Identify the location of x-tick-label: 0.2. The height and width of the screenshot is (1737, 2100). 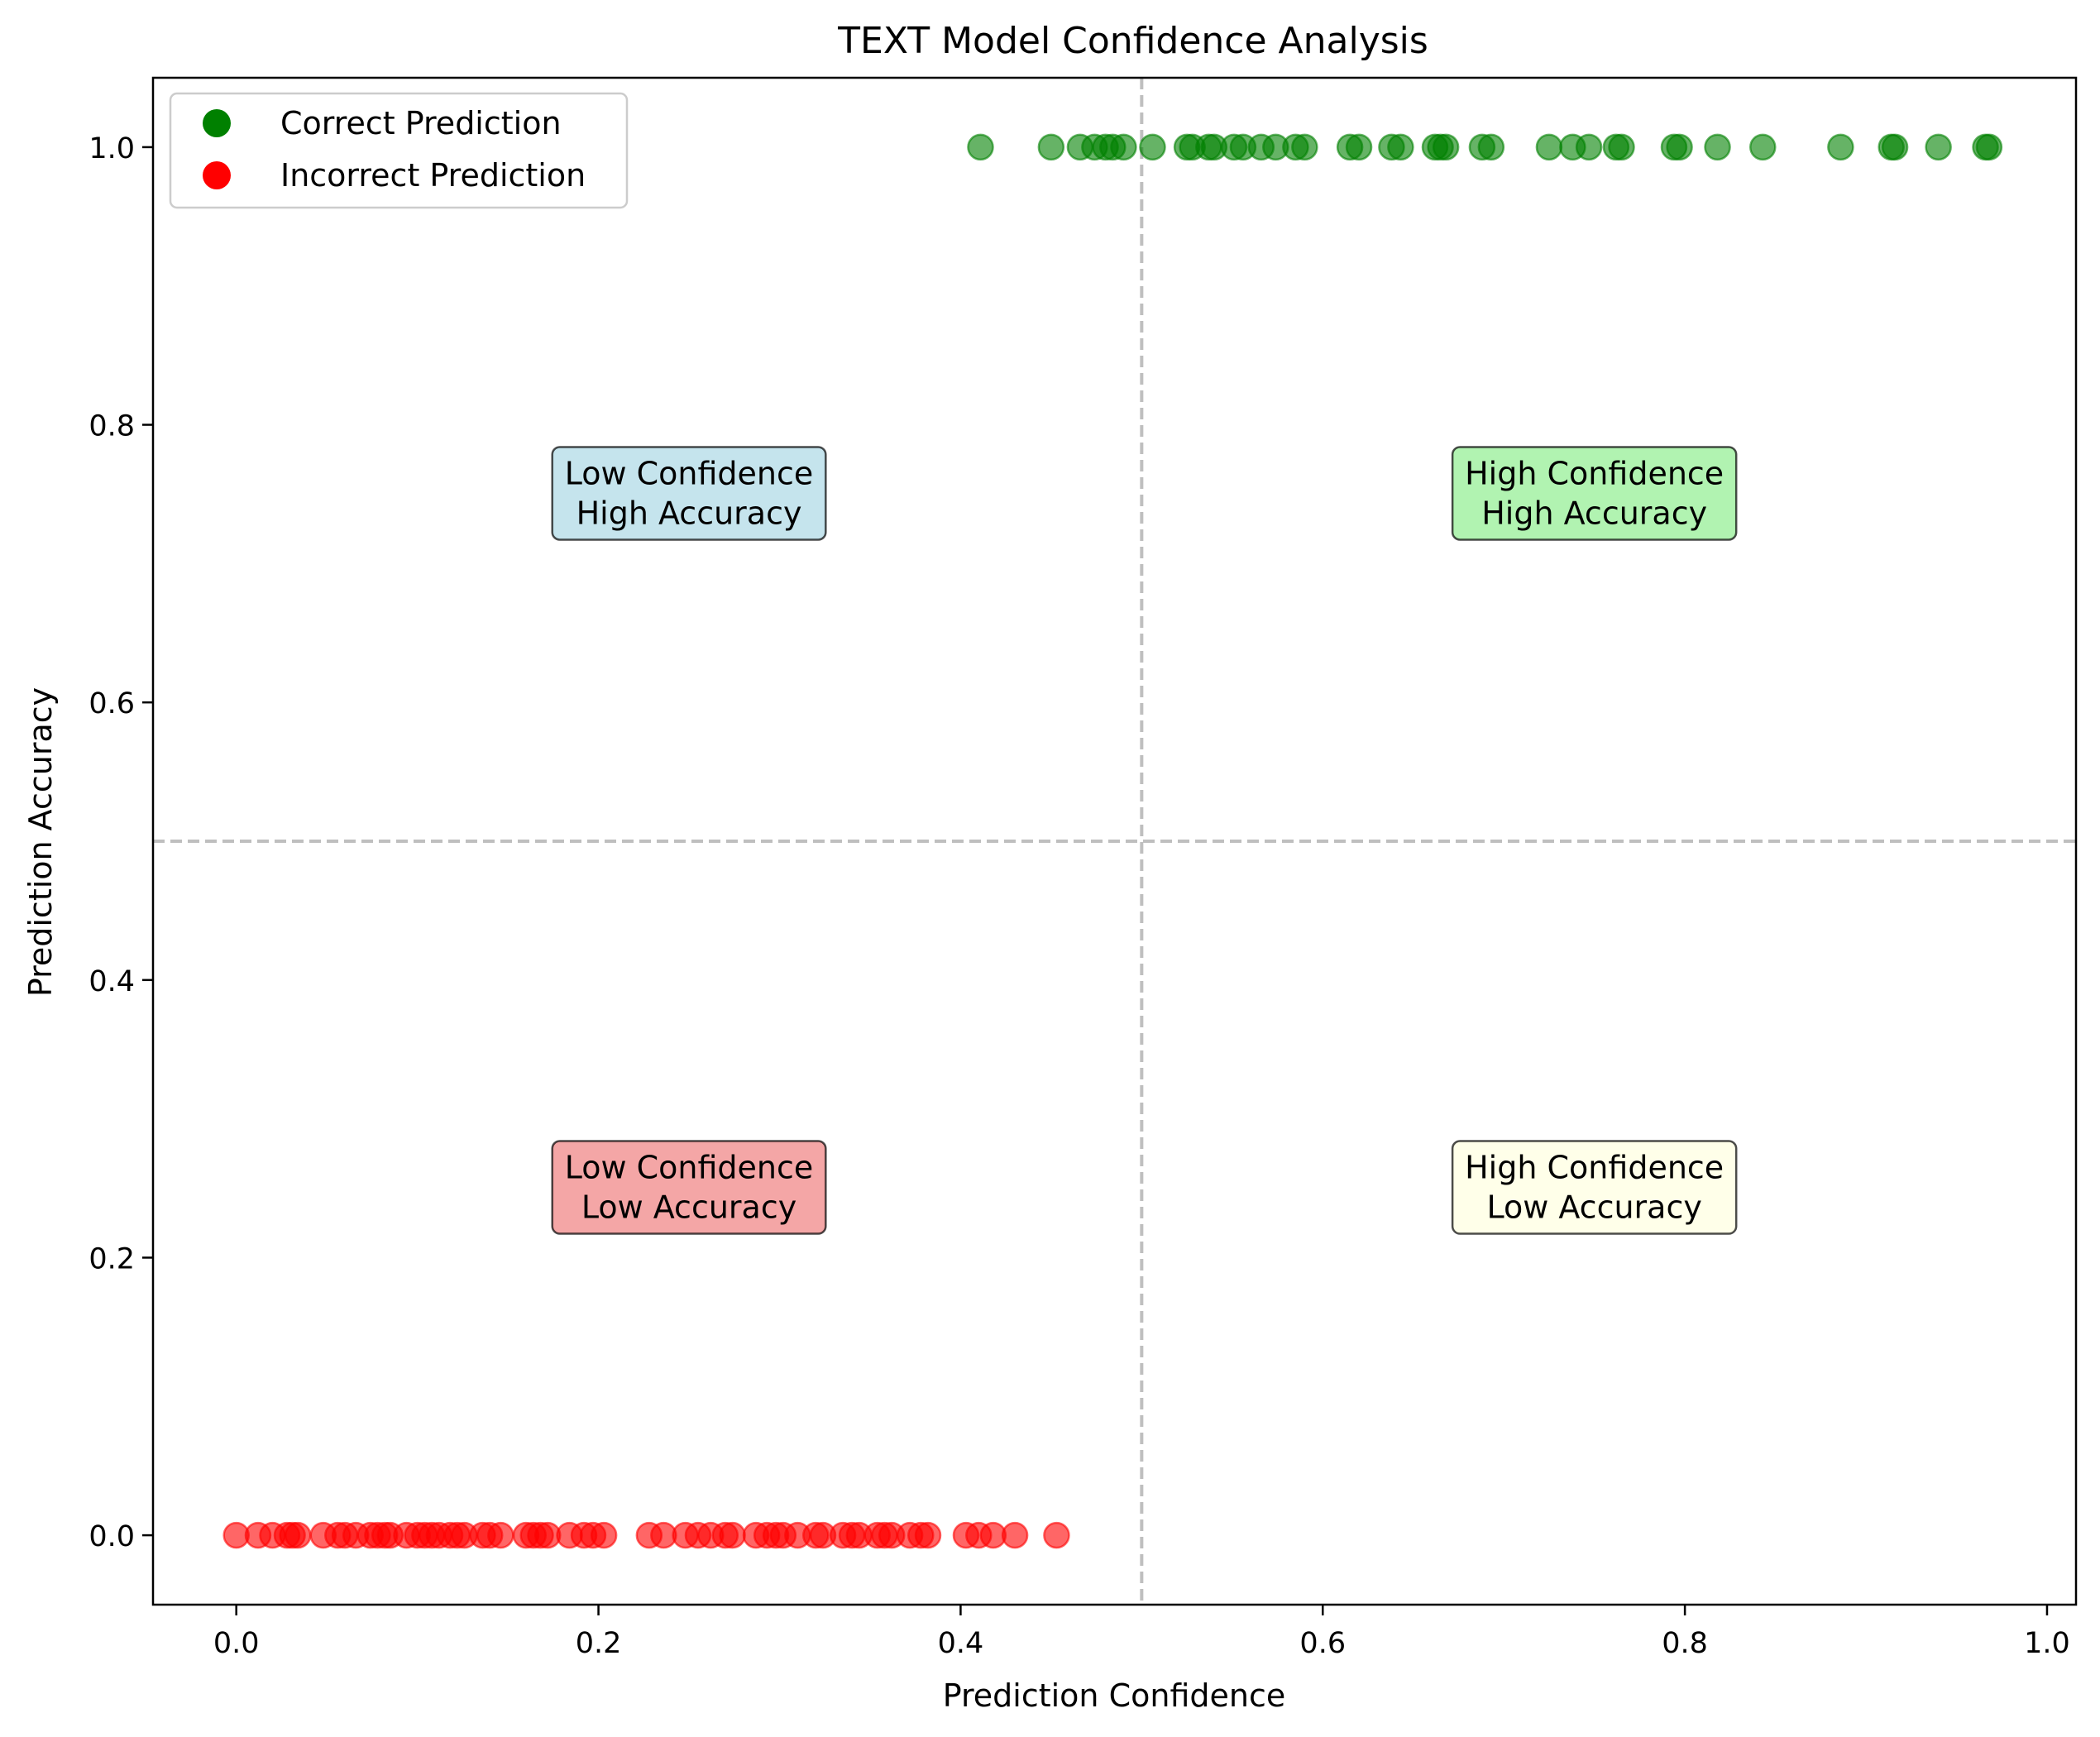
(599, 1643).